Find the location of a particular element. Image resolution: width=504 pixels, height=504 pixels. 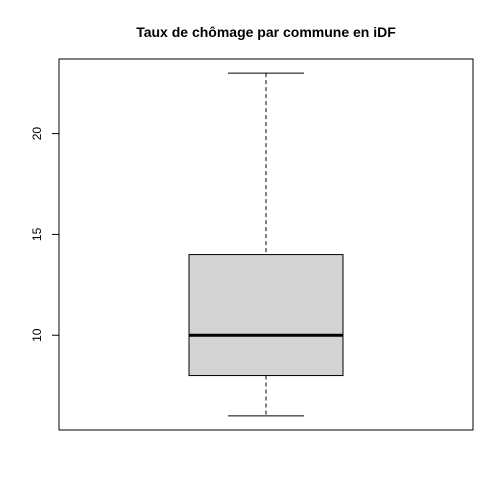

iqr-box is located at coordinates (266, 315).